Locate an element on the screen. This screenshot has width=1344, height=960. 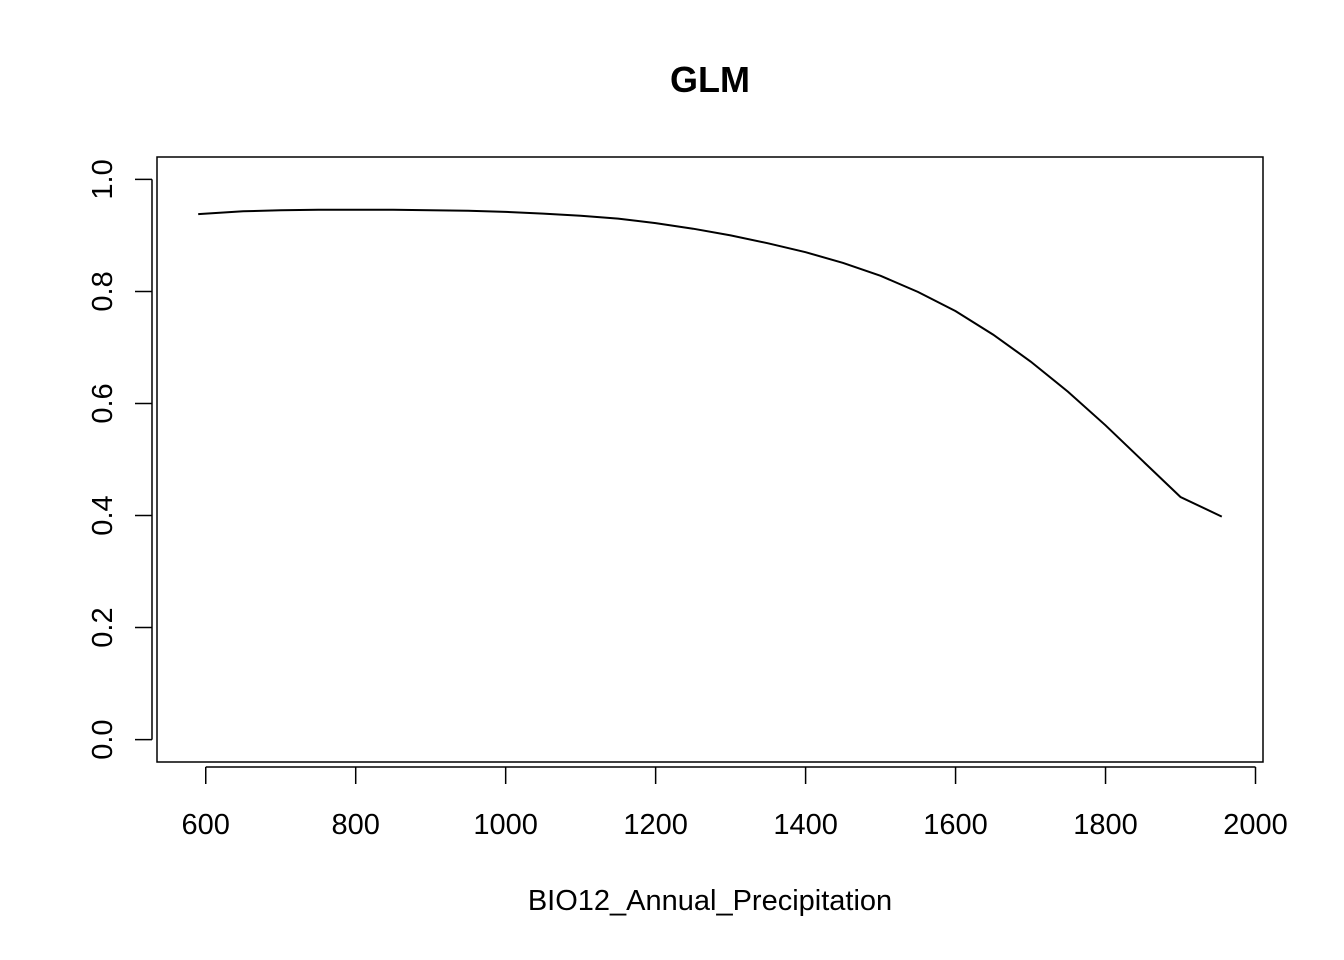
y-tick-label: 1.0 is located at coordinates (103, 179).